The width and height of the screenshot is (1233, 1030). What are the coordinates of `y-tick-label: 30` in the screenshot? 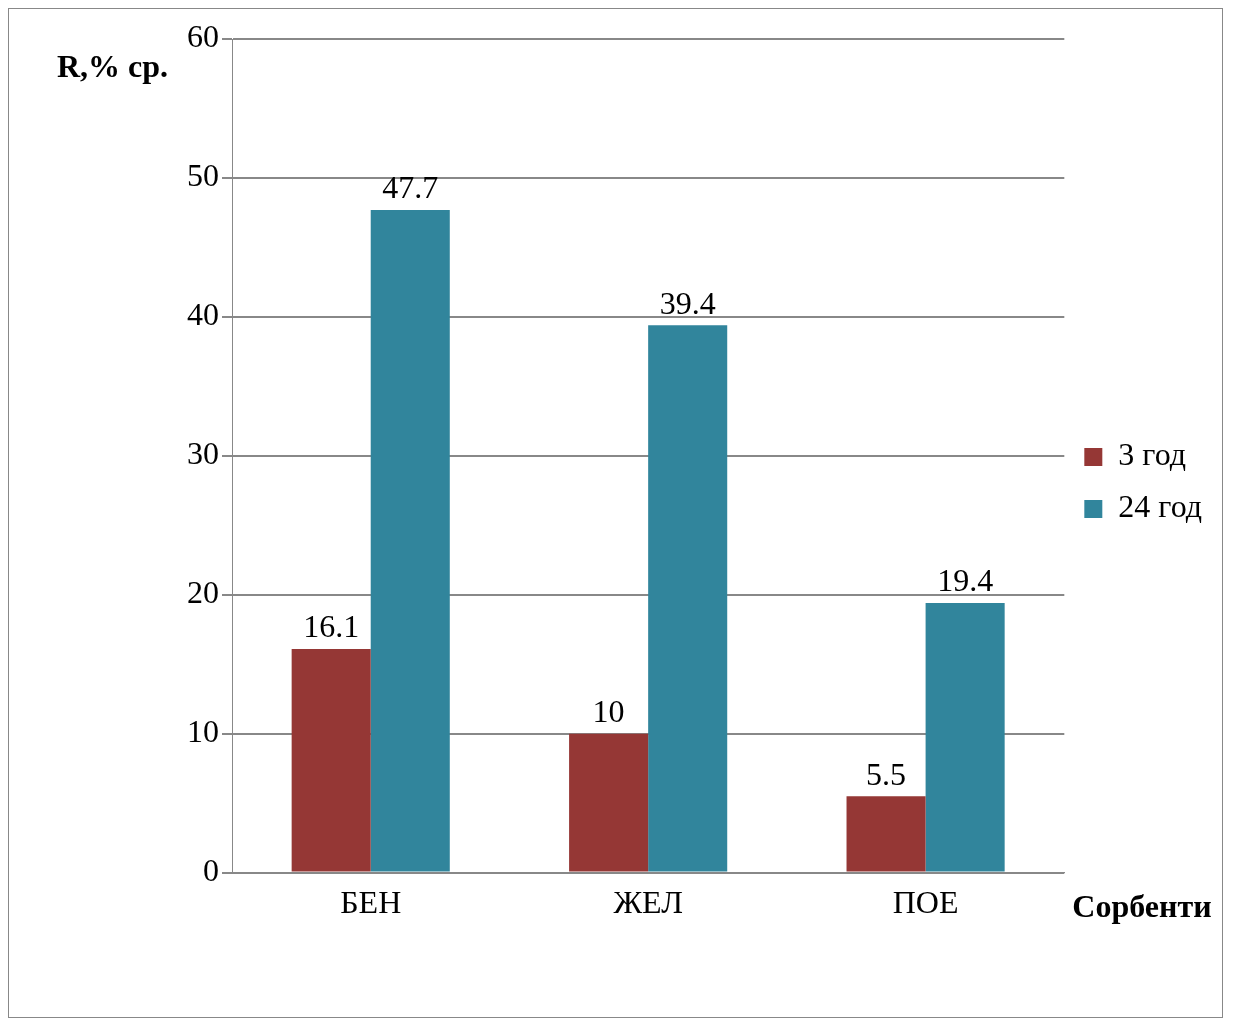 It's located at (203, 453).